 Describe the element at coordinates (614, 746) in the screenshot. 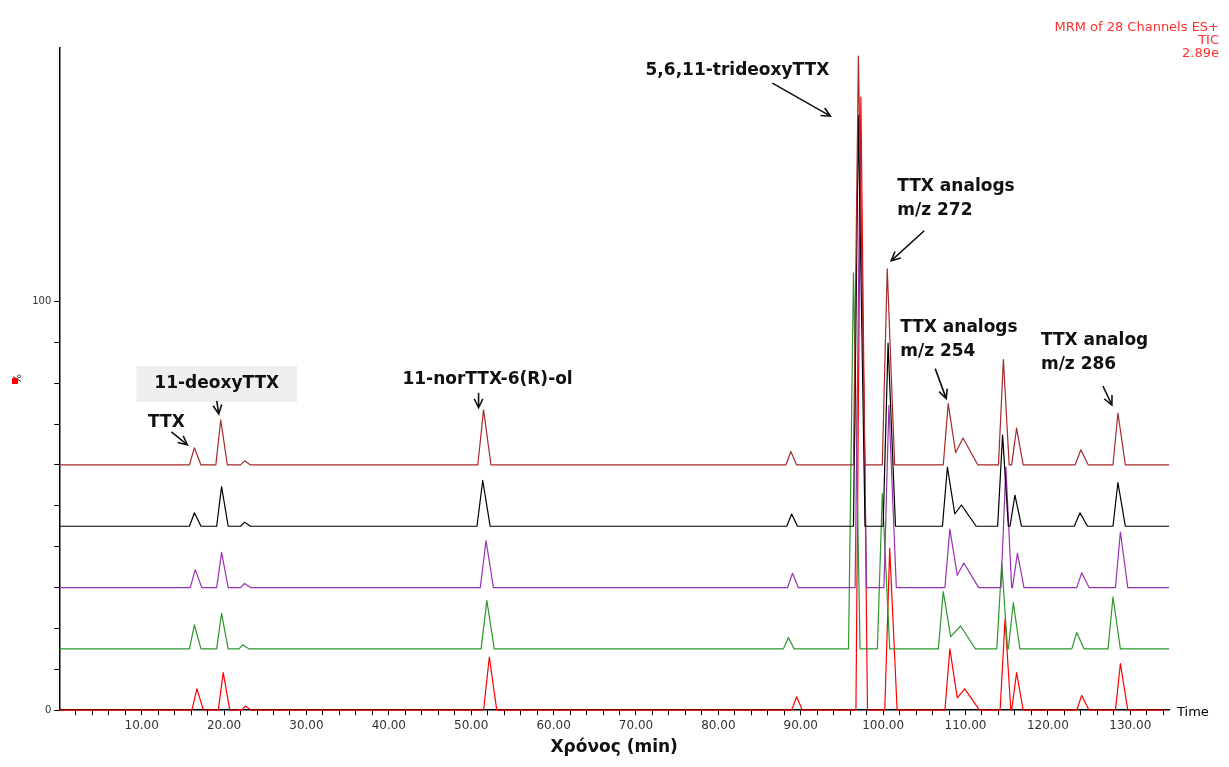

I see `x-axis-title: Χρόνος (min)` at that location.